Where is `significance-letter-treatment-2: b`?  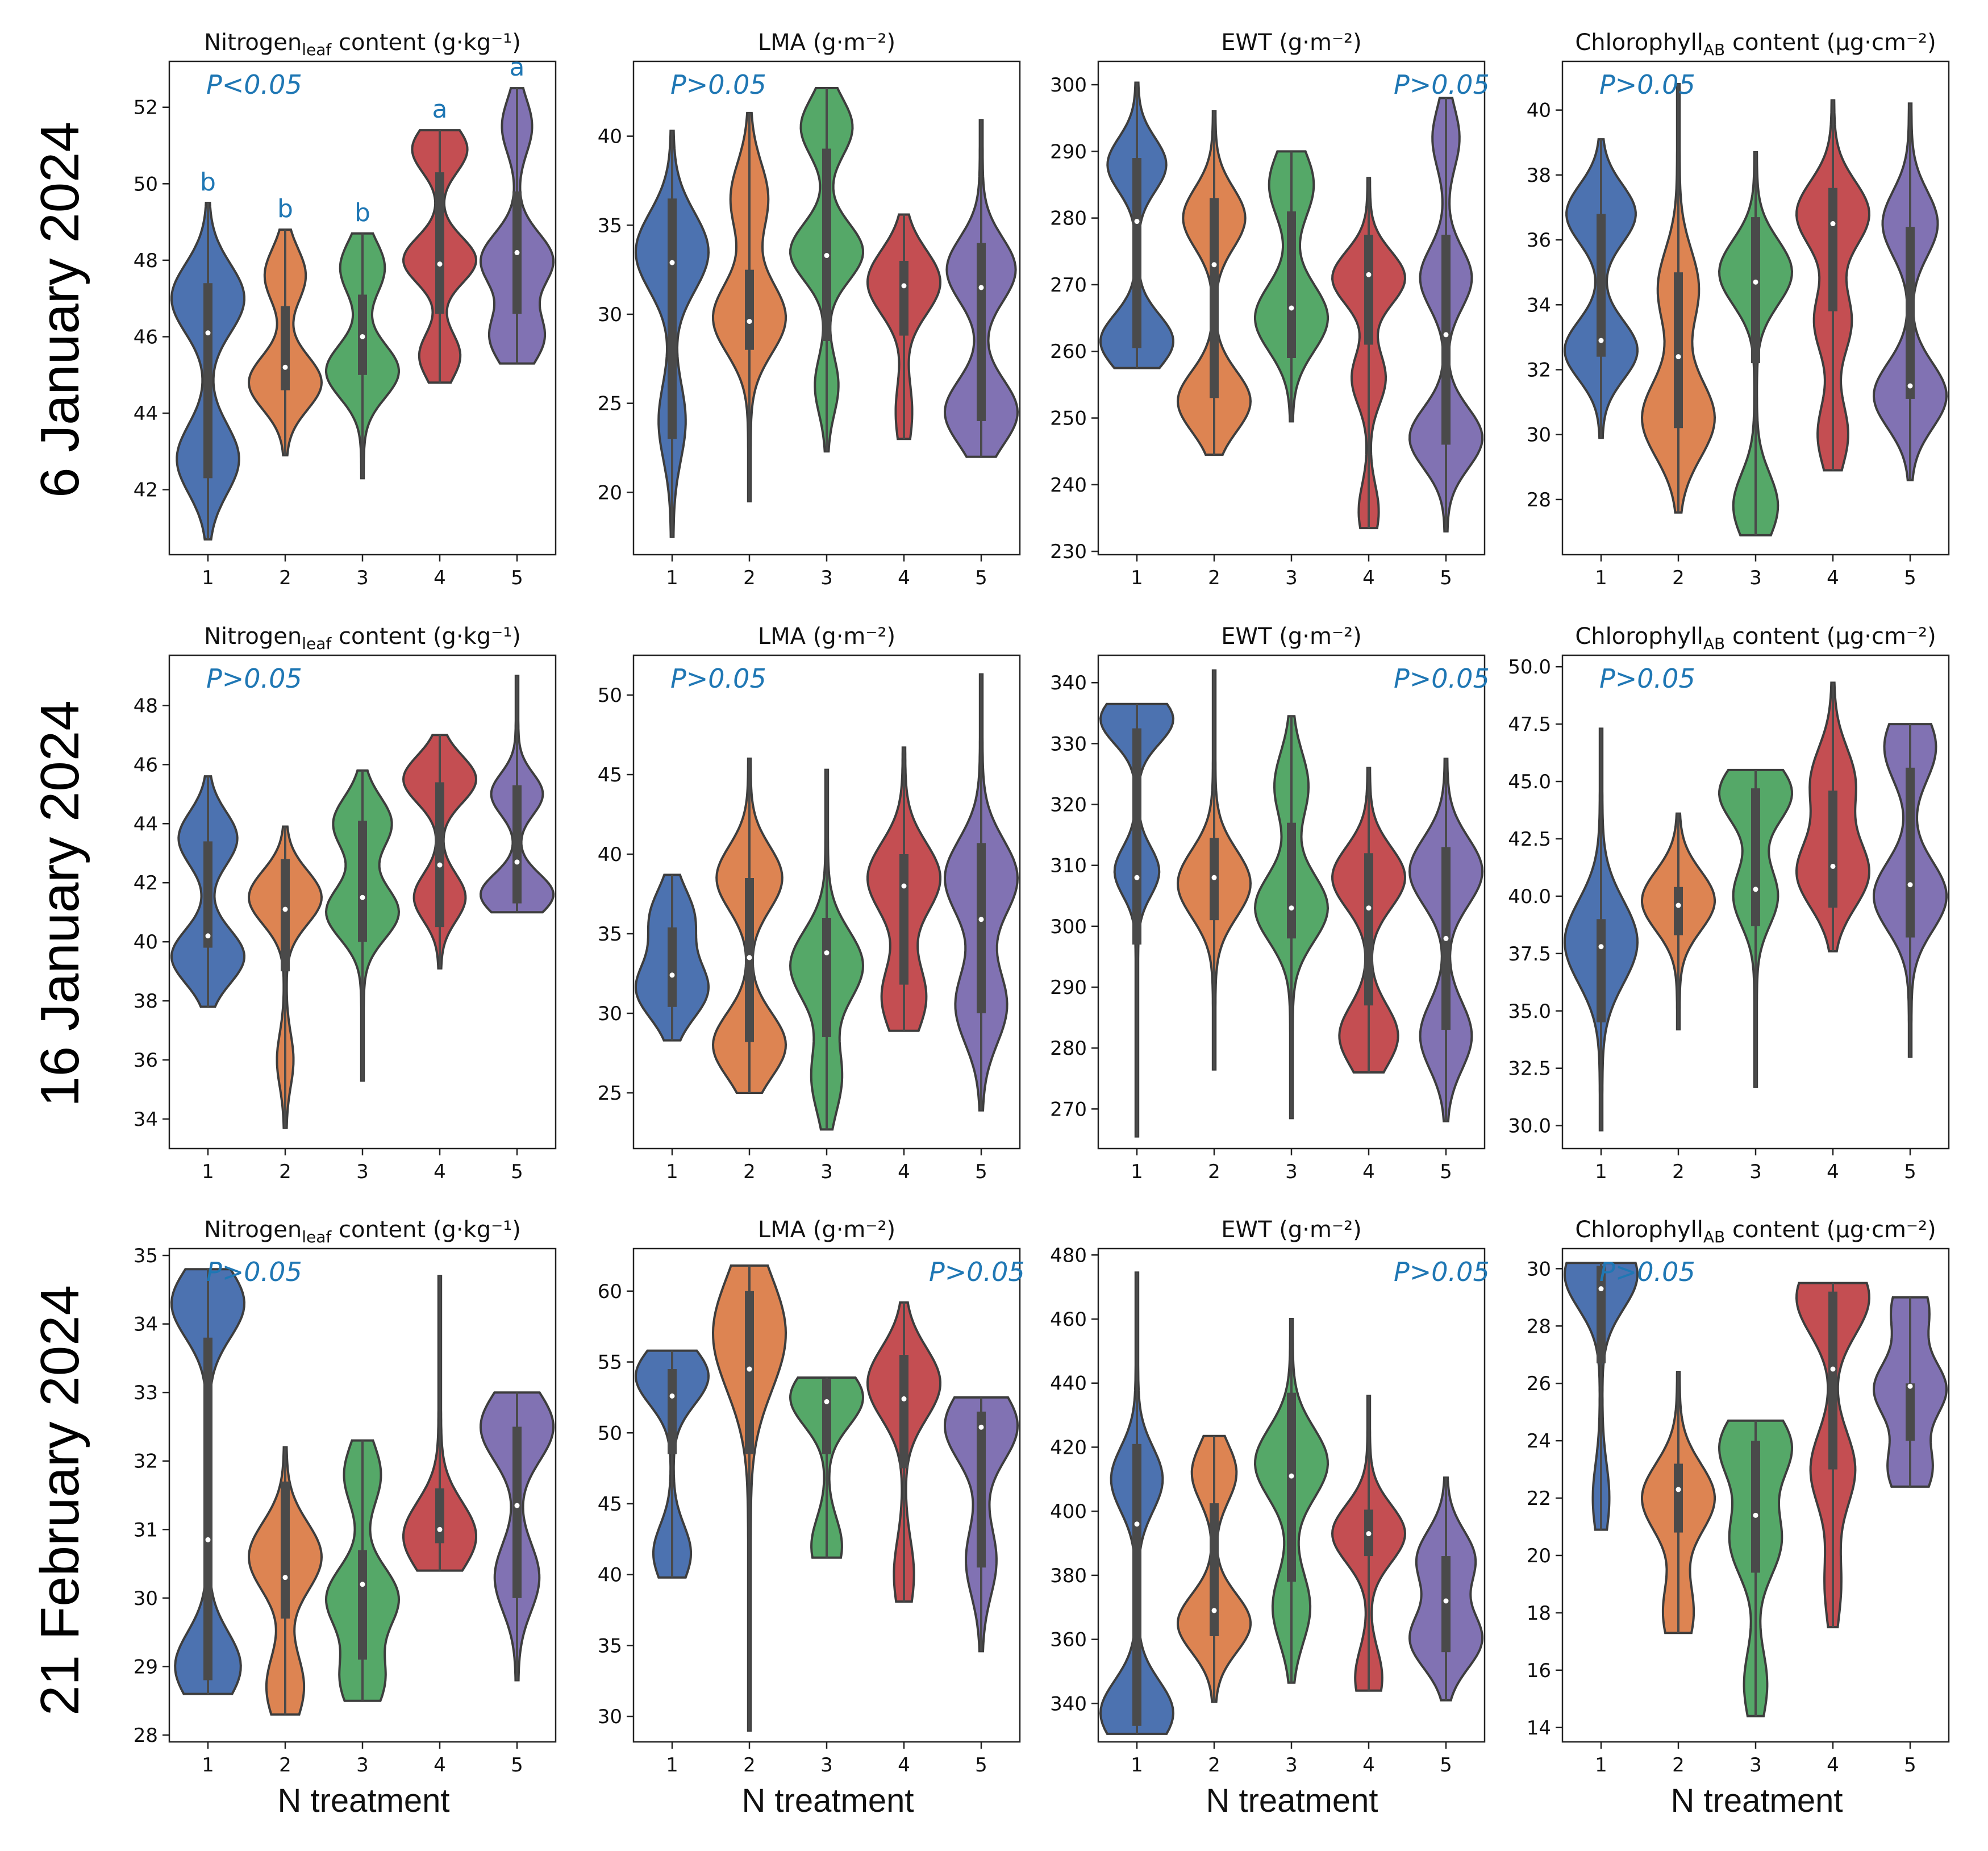
significance-letter-treatment-2: b is located at coordinates (285, 208).